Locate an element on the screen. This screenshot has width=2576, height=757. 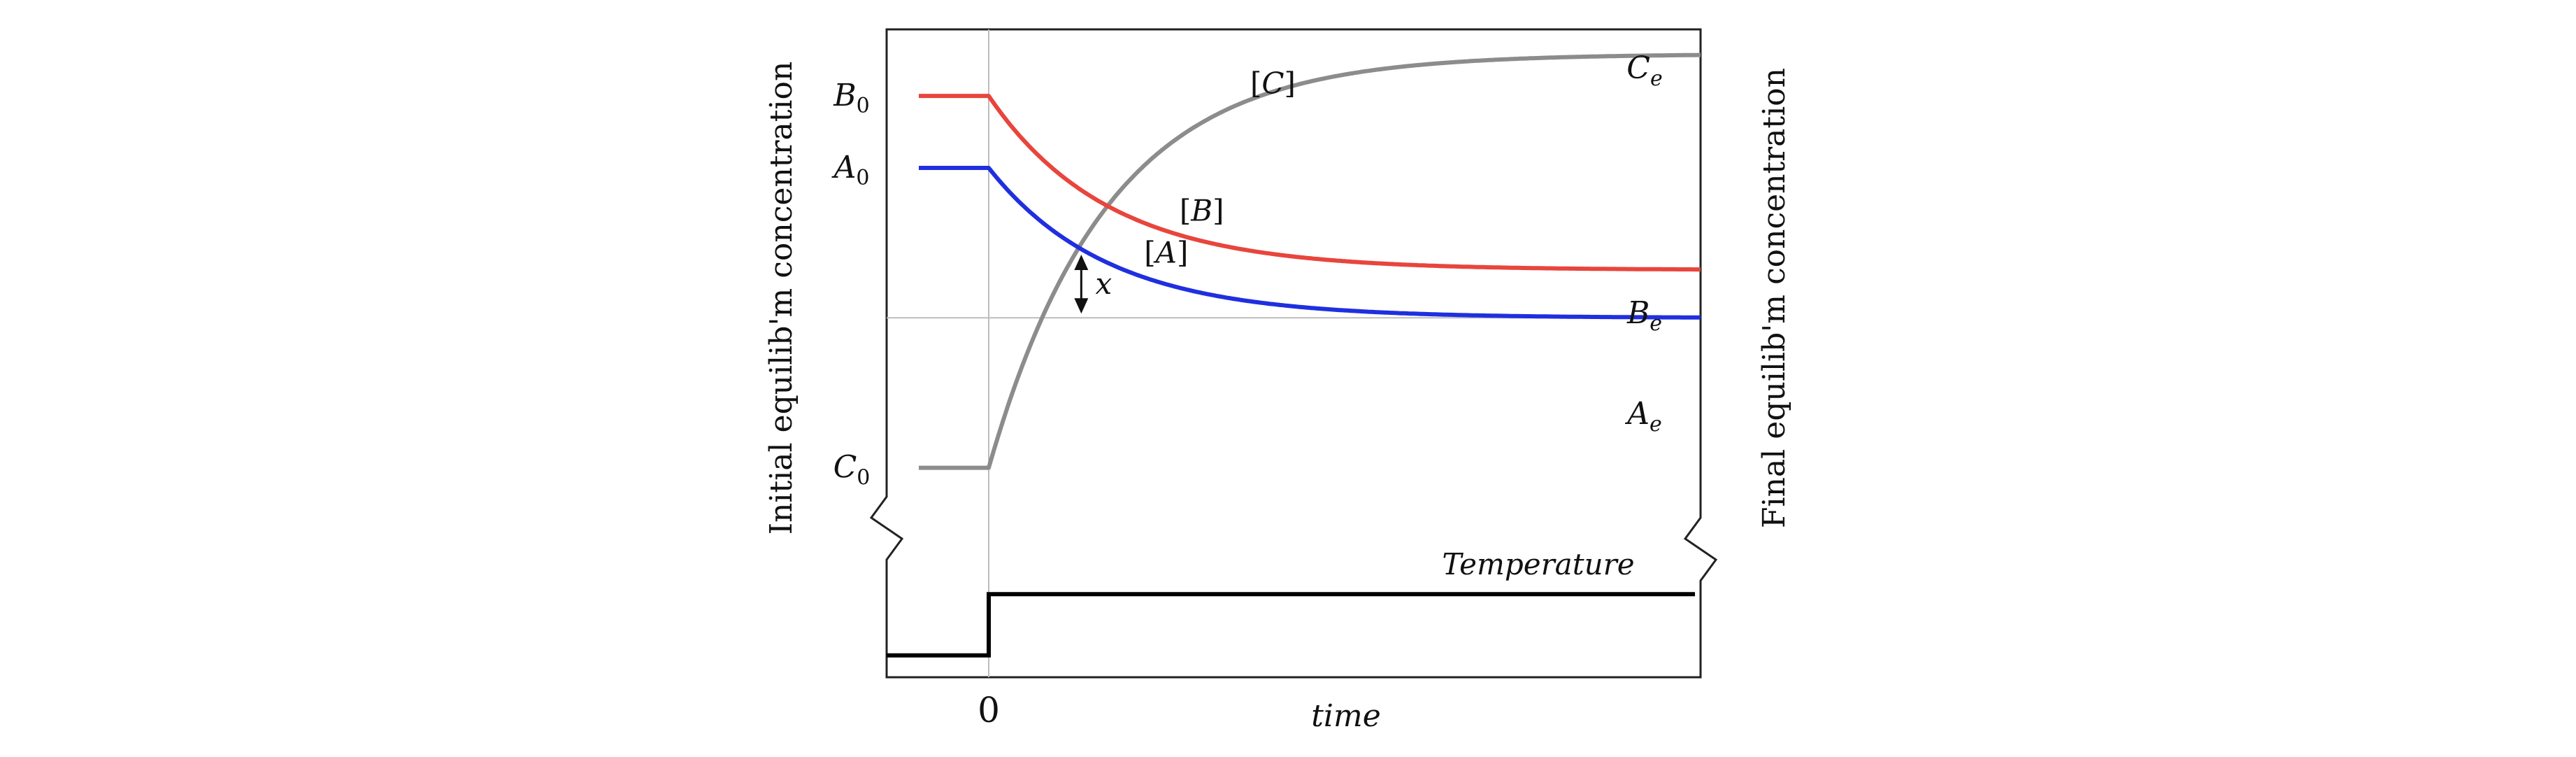
x-annotation-label: x is located at coordinates (1103, 284).